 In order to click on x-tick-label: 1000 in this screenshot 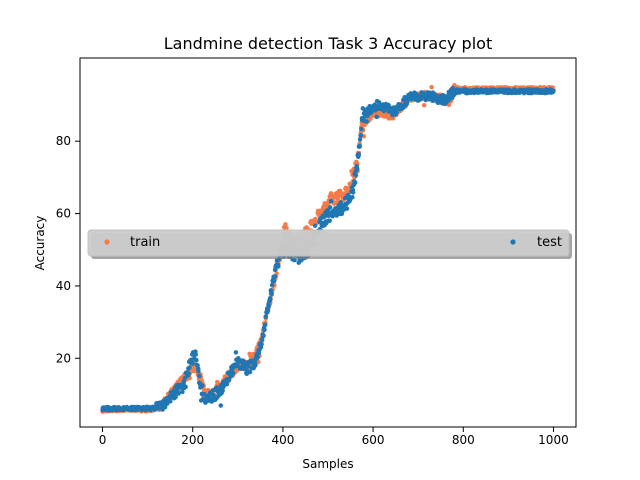, I will do `click(553, 440)`.